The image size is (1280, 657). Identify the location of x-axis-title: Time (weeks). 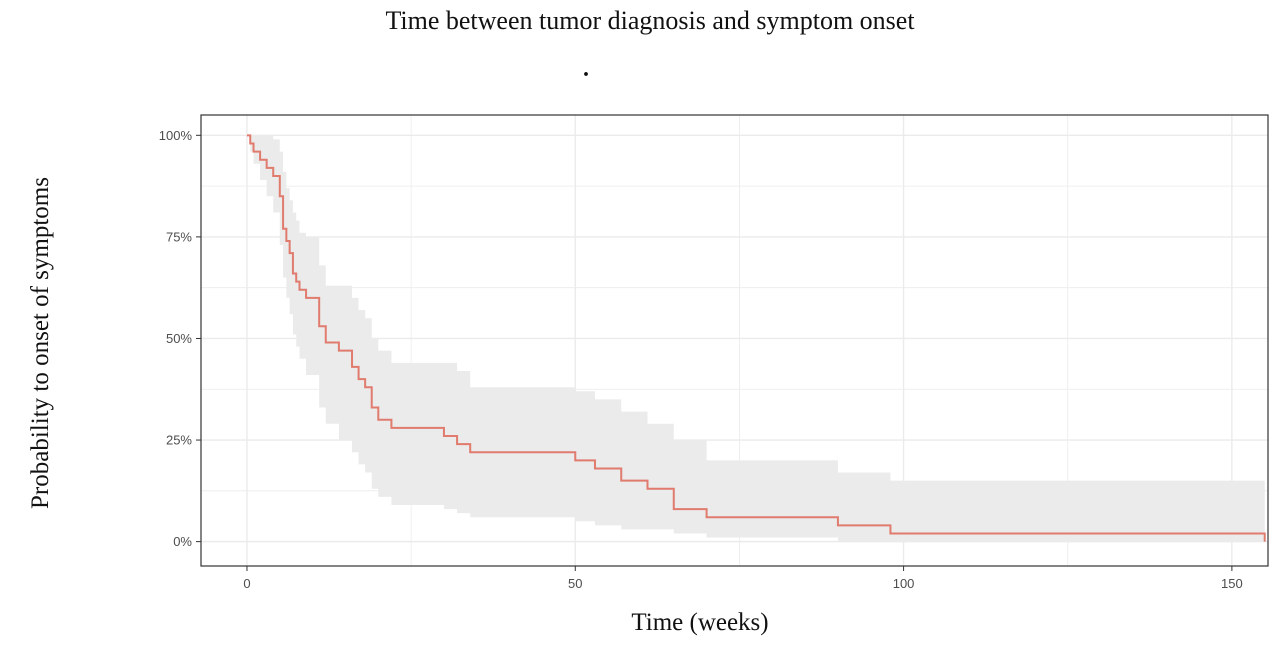
(699, 622).